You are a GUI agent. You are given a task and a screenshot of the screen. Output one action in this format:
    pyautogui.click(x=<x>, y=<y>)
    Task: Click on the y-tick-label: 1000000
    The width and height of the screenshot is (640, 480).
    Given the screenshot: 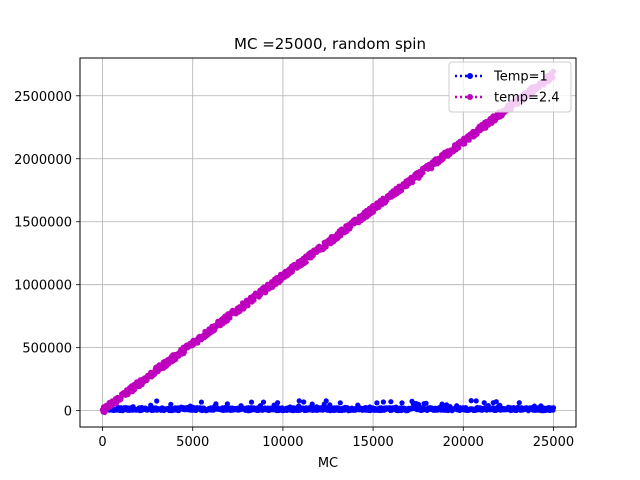 What is the action you would take?
    pyautogui.click(x=43, y=286)
    